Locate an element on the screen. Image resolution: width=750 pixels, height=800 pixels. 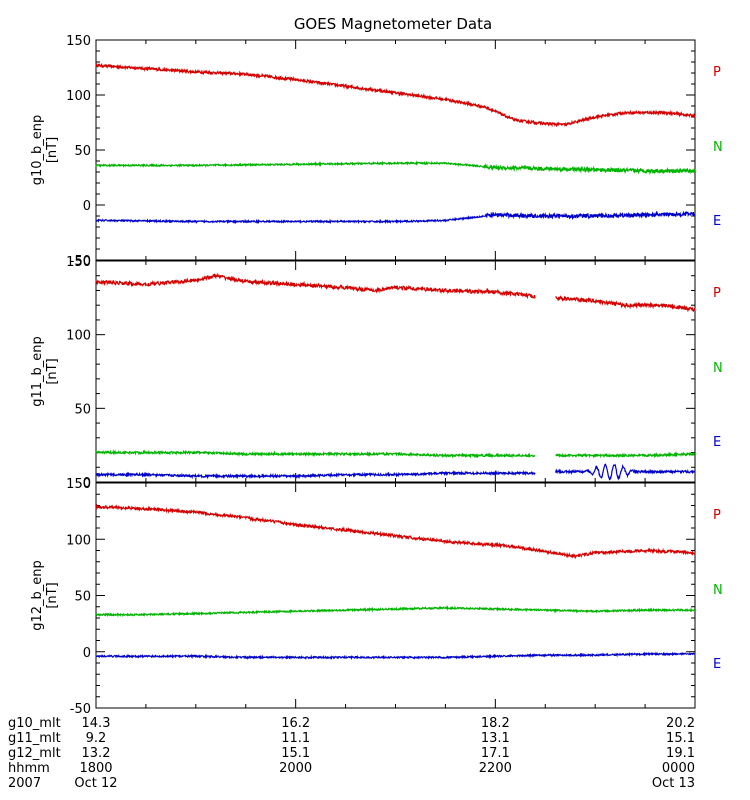
panel-2-ytick-label: 0 is located at coordinates (87, 483).